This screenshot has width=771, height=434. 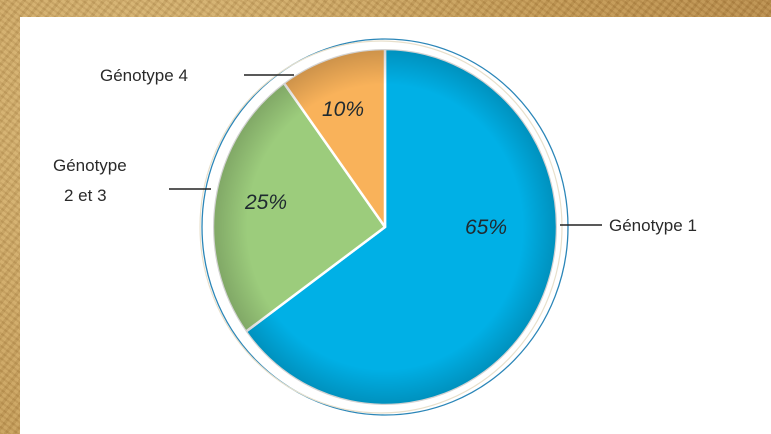 What do you see at coordinates (486, 227) in the screenshot?
I see `slice-value-genotype-1: 65%` at bounding box center [486, 227].